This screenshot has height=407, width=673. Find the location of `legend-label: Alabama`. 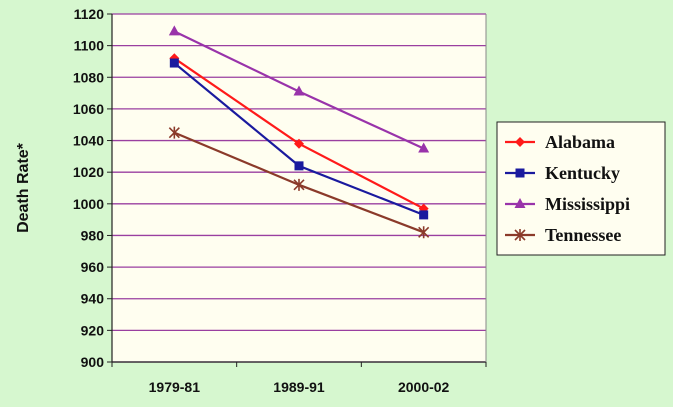

legend-label: Alabama is located at coordinates (580, 142).